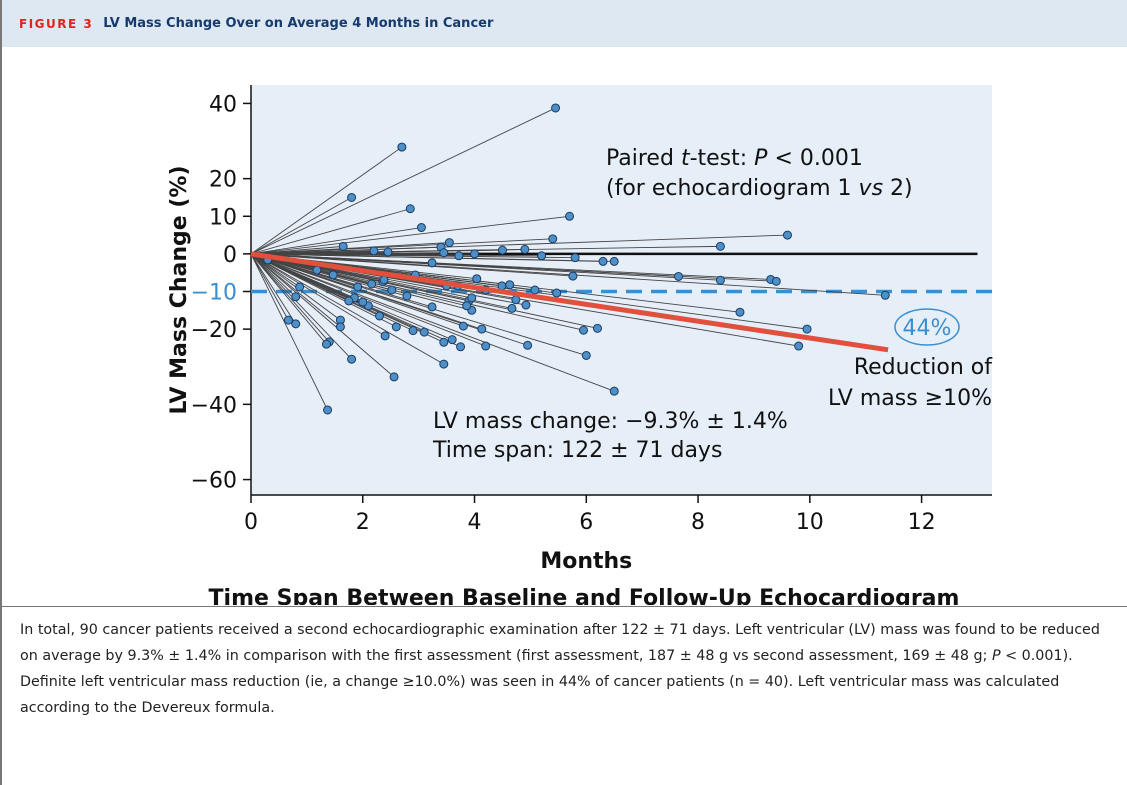 The width and height of the screenshot is (1127, 785). Describe the element at coordinates (643, 158) in the screenshot. I see `annotation-run: Paired` at that location.